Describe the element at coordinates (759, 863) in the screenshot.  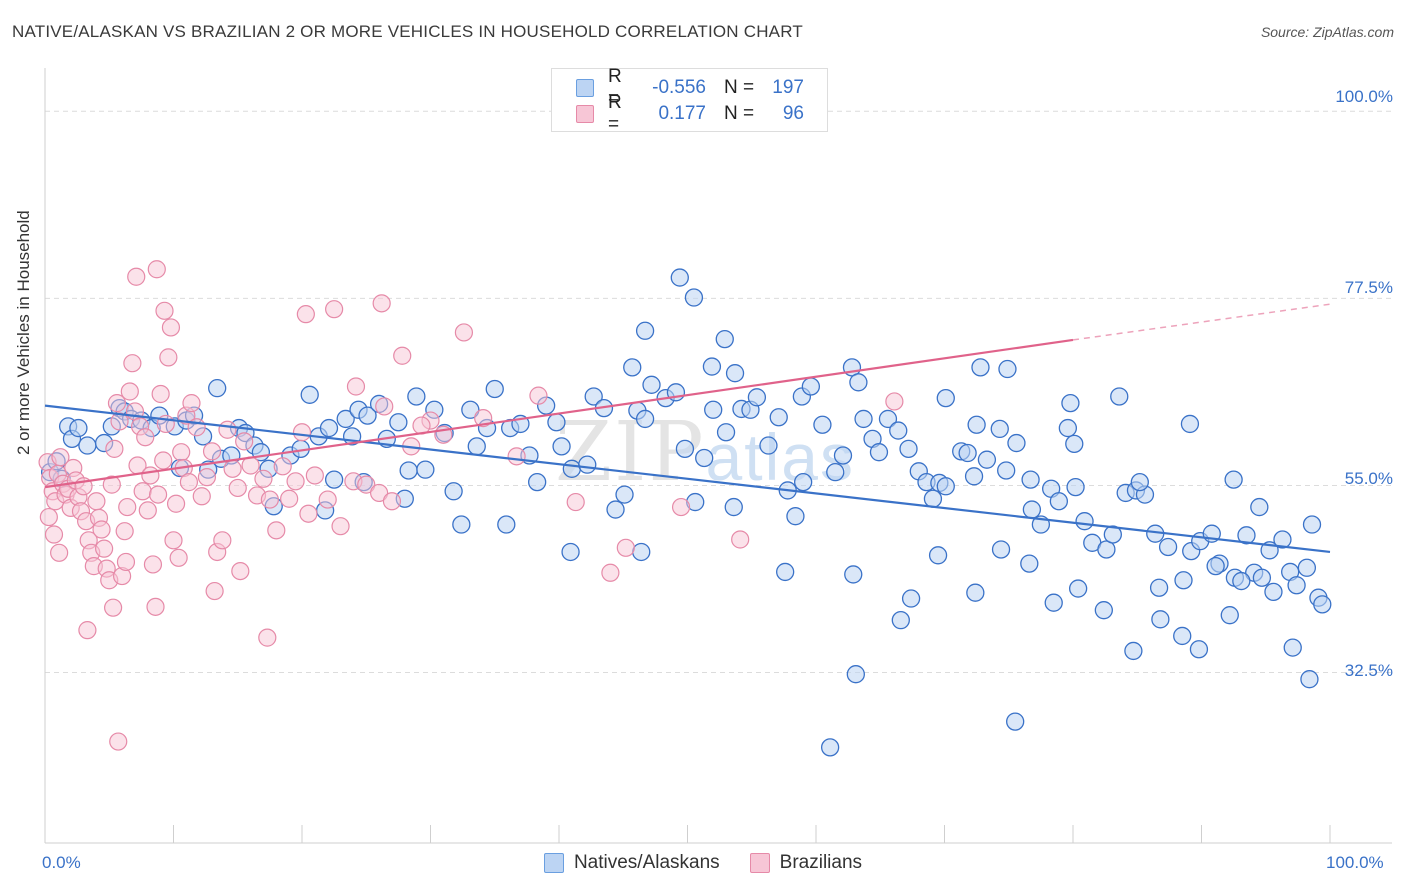
I see `legend-swatch-brazilians` at that location.